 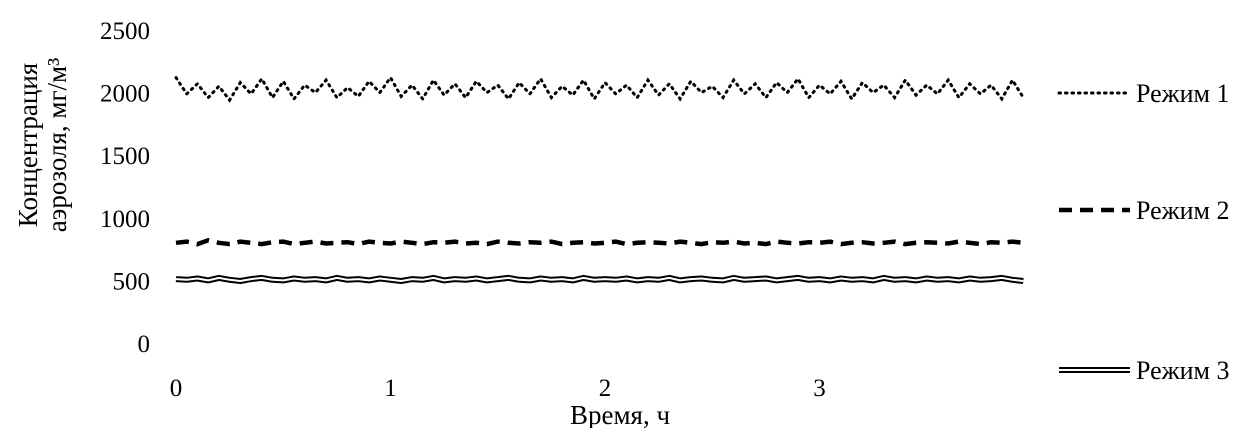 I want to click on legend-entry: Режим 1, so click(x=1143, y=93).